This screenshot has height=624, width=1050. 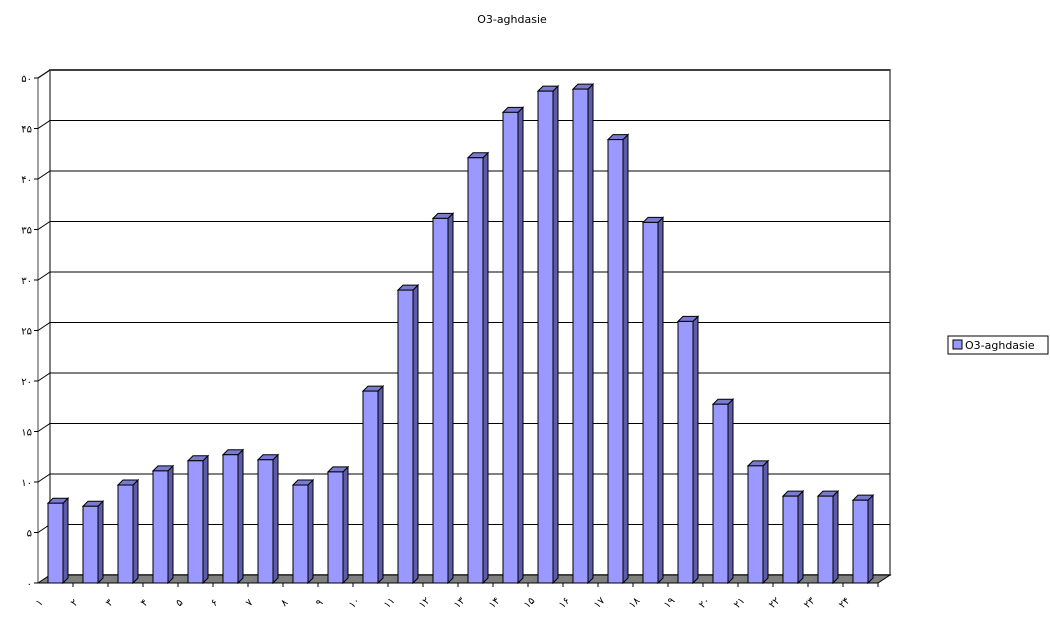 What do you see at coordinates (26, 281) in the screenshot?
I see `y-tick-label: ۳۰` at bounding box center [26, 281].